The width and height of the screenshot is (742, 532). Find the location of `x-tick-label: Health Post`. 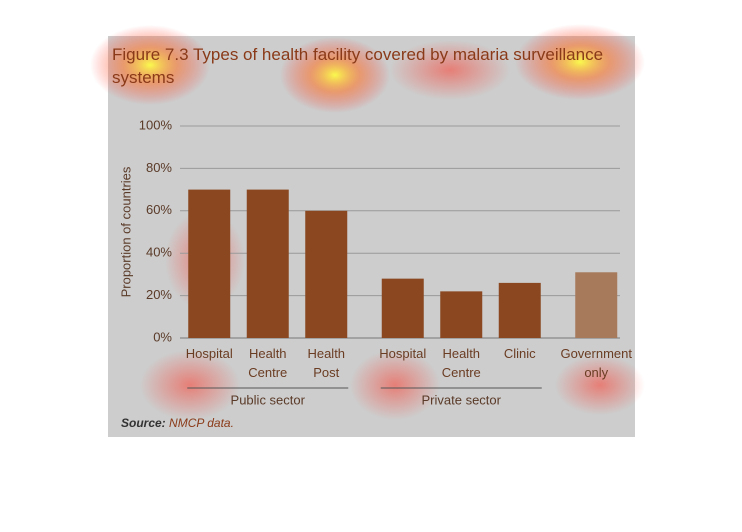

x-tick-label: Health Post is located at coordinates (326, 363).